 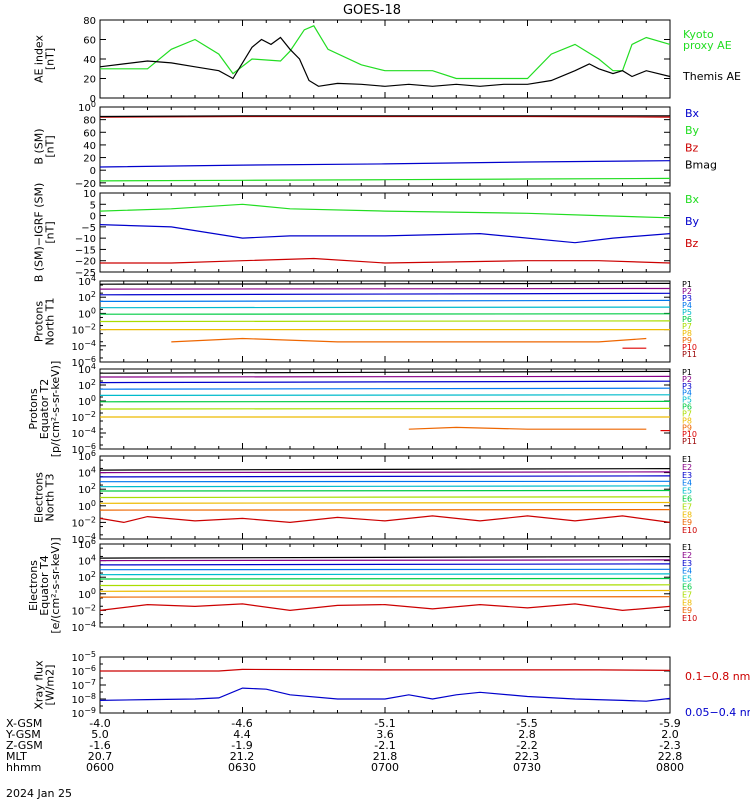 I want to click on ephem-value: 0800, so click(x=670, y=767).